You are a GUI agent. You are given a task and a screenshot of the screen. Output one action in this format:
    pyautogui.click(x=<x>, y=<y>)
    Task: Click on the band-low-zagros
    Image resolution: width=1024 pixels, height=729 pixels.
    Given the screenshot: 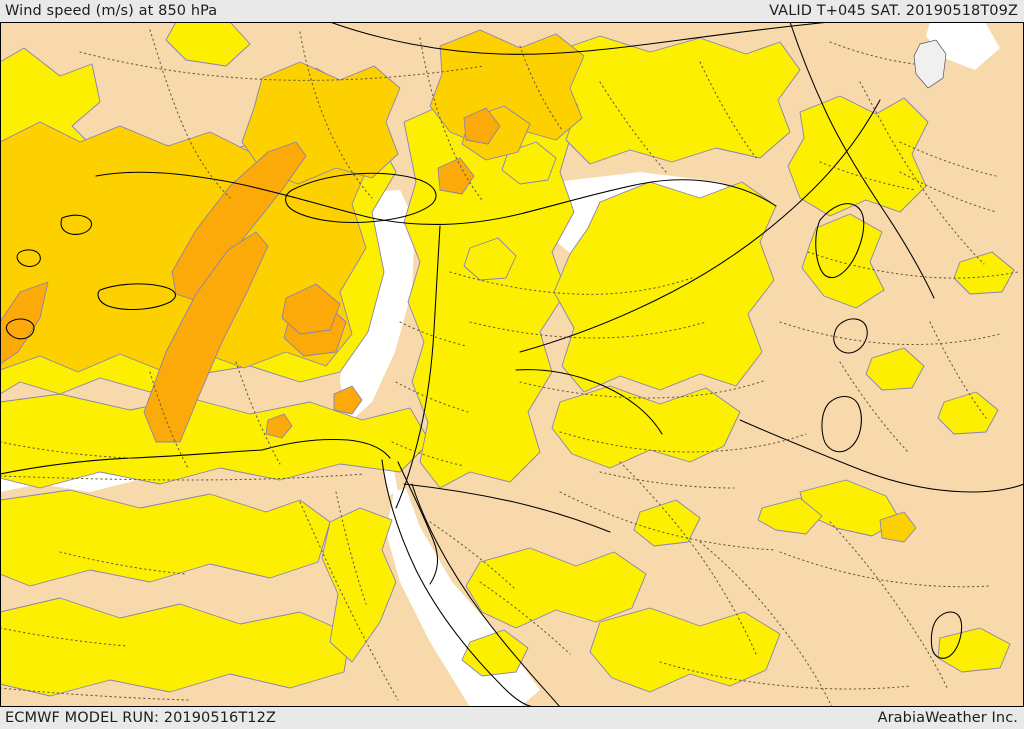 What is the action you would take?
    pyautogui.click(x=843, y=261)
    